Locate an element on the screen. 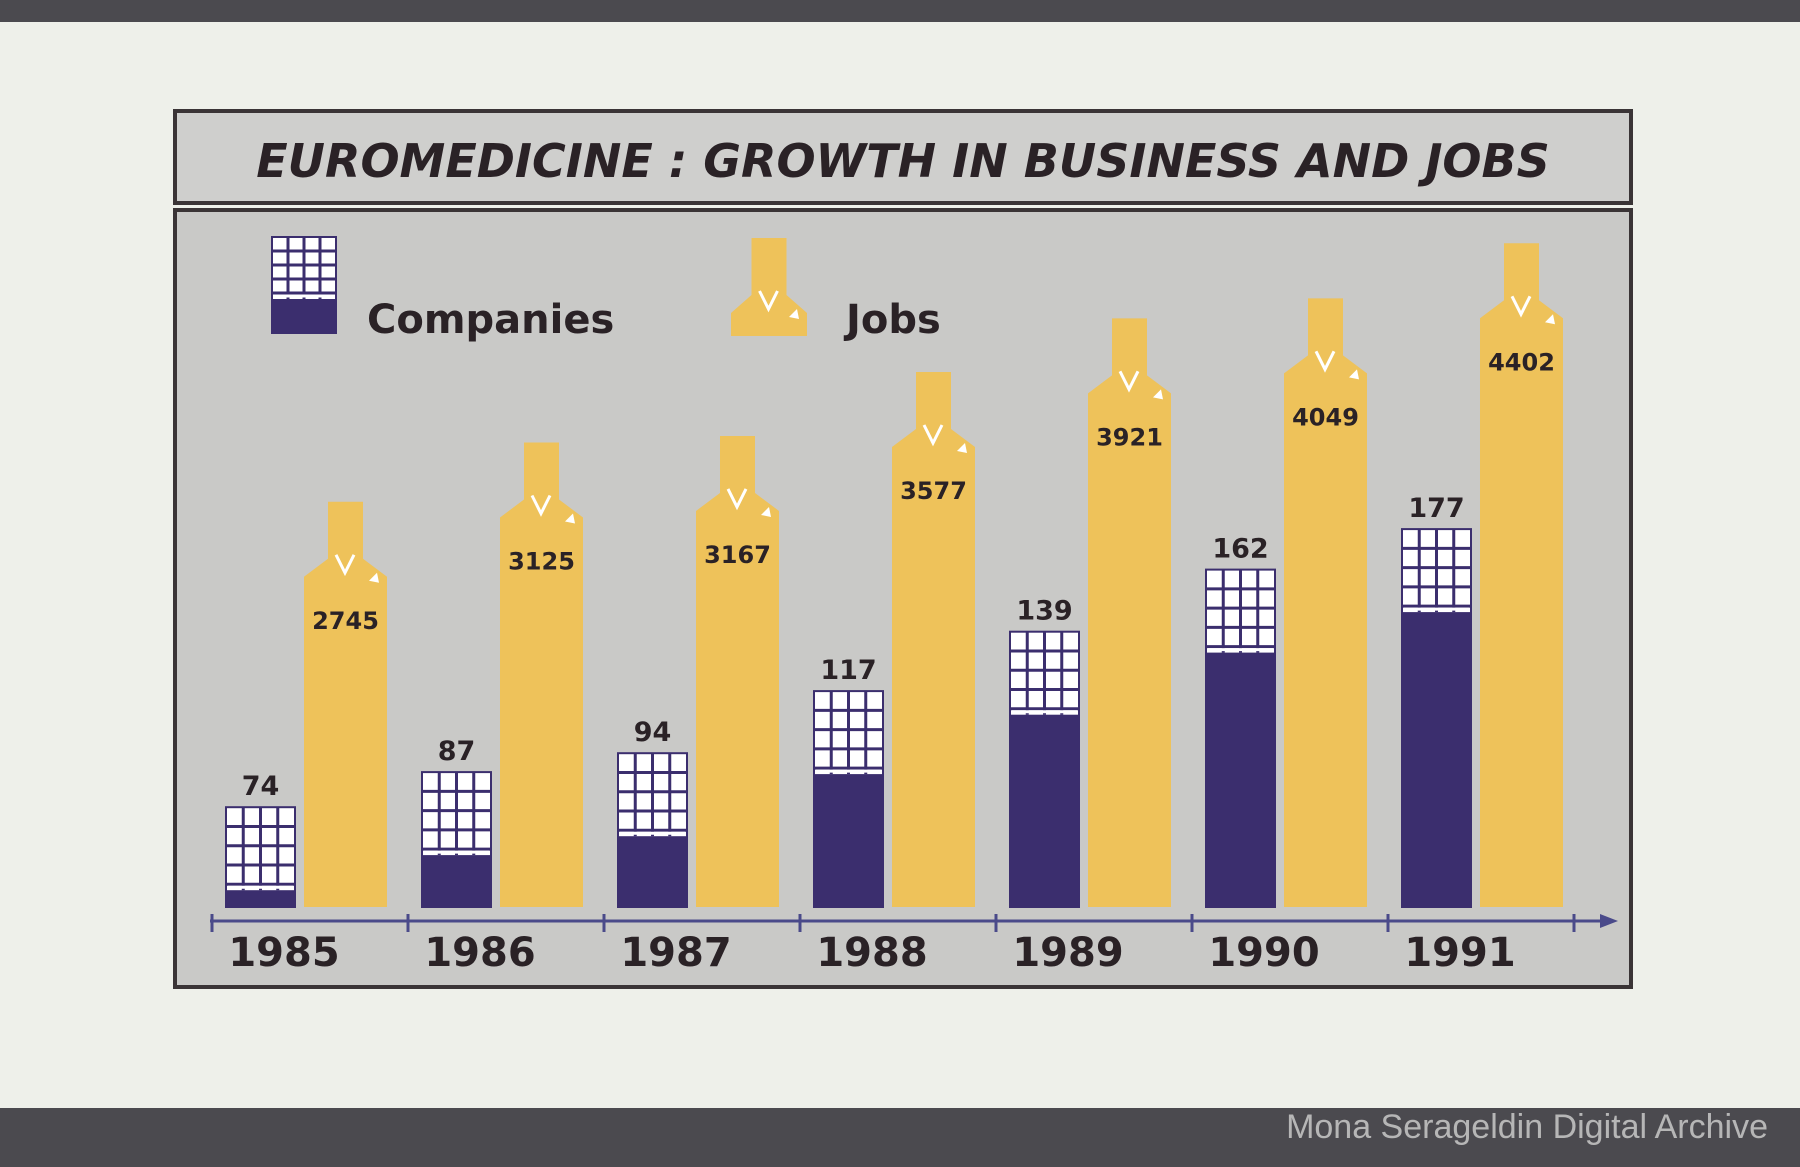 The height and width of the screenshot is (1167, 1800). year-group-1988: 117 3577 is located at coordinates (894, 639).